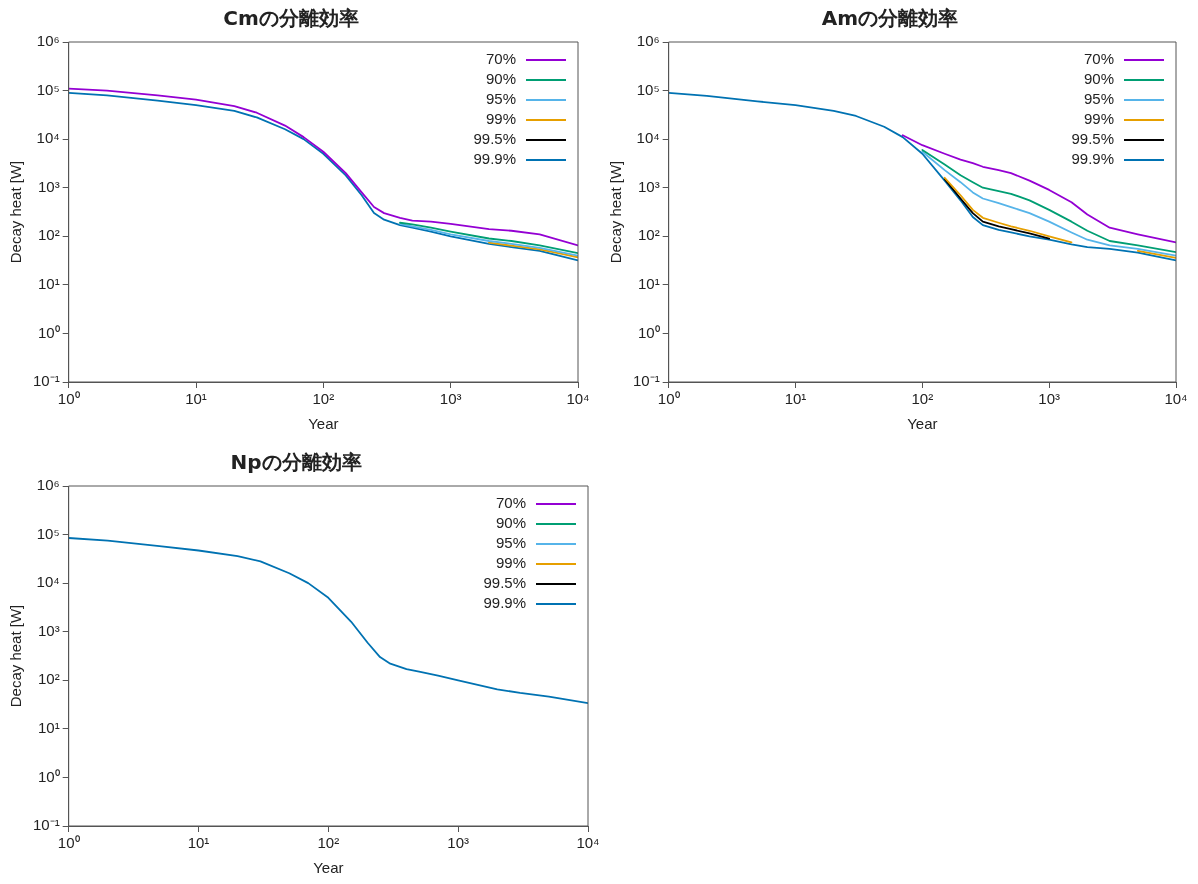  I want to click on chart-title: Npの分離効率, so click(296, 462).